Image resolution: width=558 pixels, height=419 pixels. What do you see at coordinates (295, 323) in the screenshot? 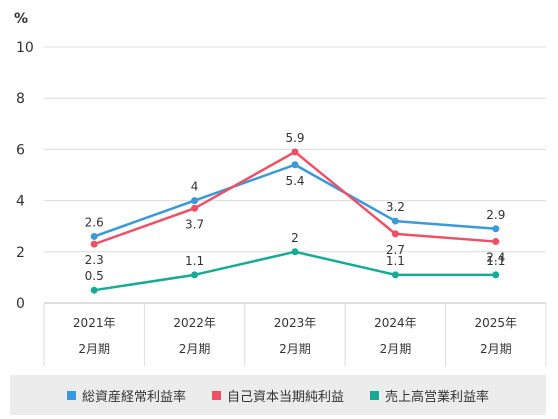
I see `x-tick-label: 2023年` at bounding box center [295, 323].